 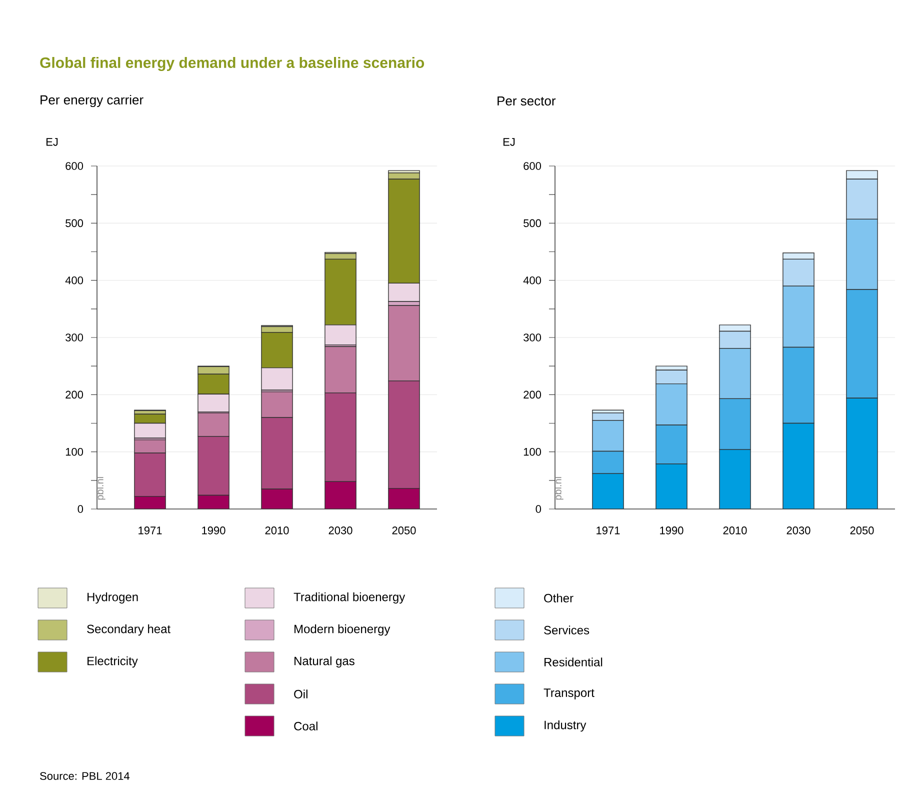 I want to click on legend-label: Electricity, so click(x=113, y=662).